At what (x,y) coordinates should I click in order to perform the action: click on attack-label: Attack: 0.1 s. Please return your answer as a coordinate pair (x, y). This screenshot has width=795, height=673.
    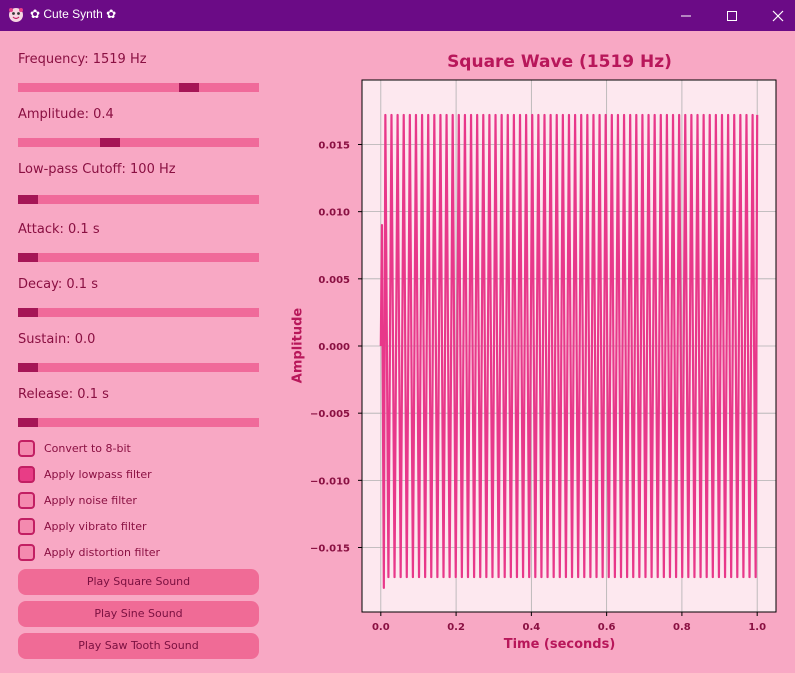
    Looking at the image, I should click on (59, 229).